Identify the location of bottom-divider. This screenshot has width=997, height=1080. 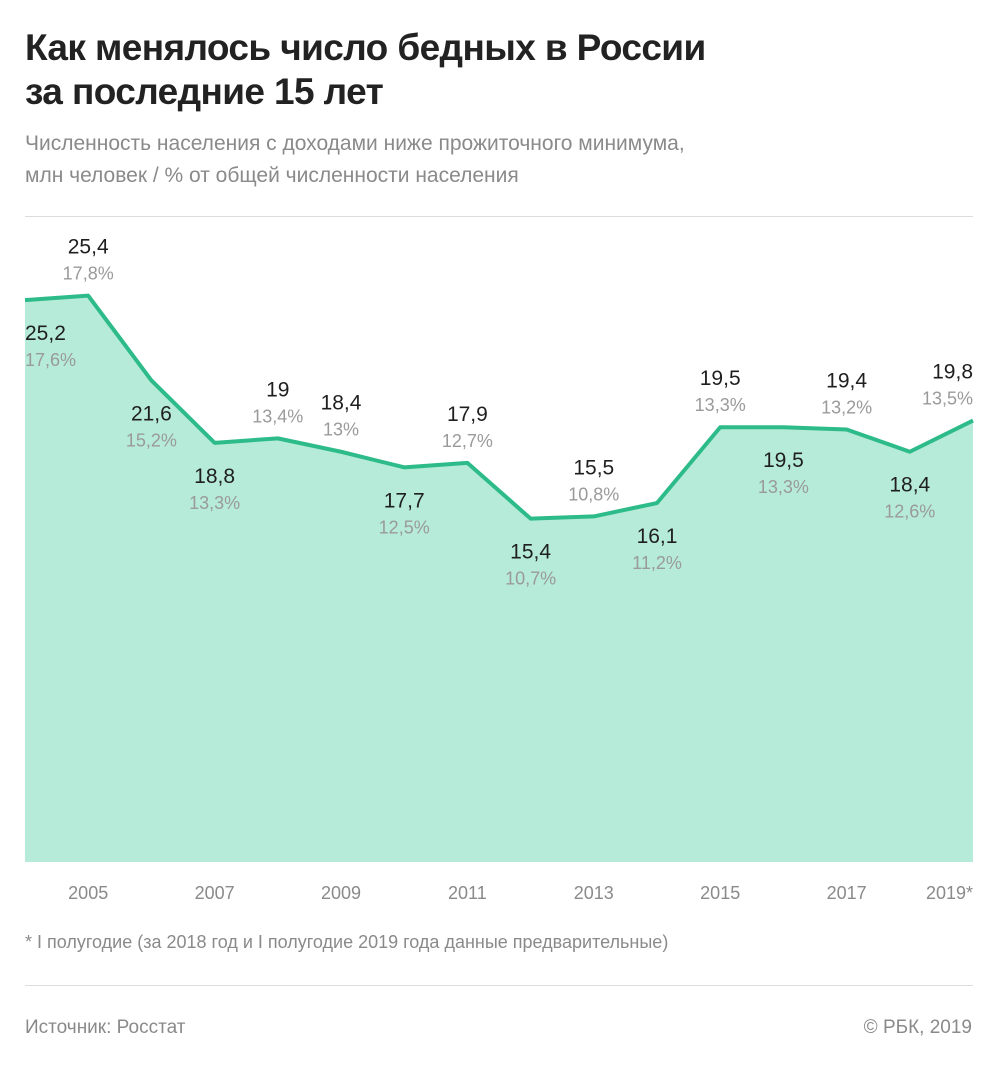
(499, 985).